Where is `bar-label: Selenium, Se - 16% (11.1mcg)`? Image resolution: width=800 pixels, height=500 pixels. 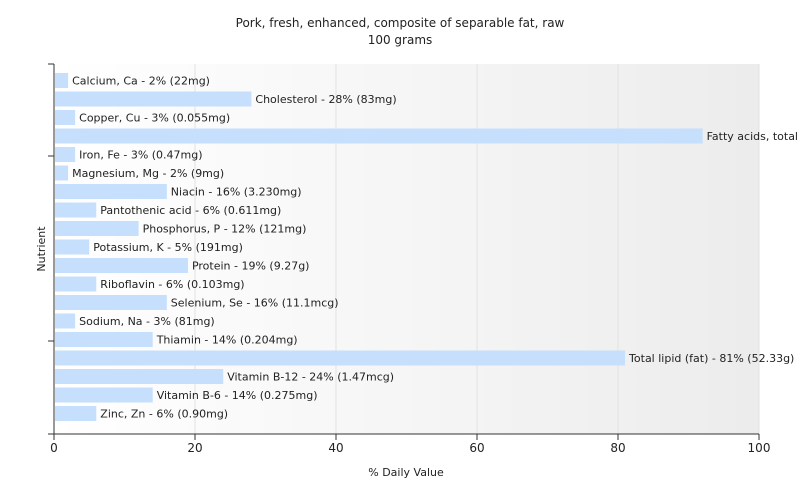 bar-label: Selenium, Se - 16% (11.1mcg) is located at coordinates (255, 303).